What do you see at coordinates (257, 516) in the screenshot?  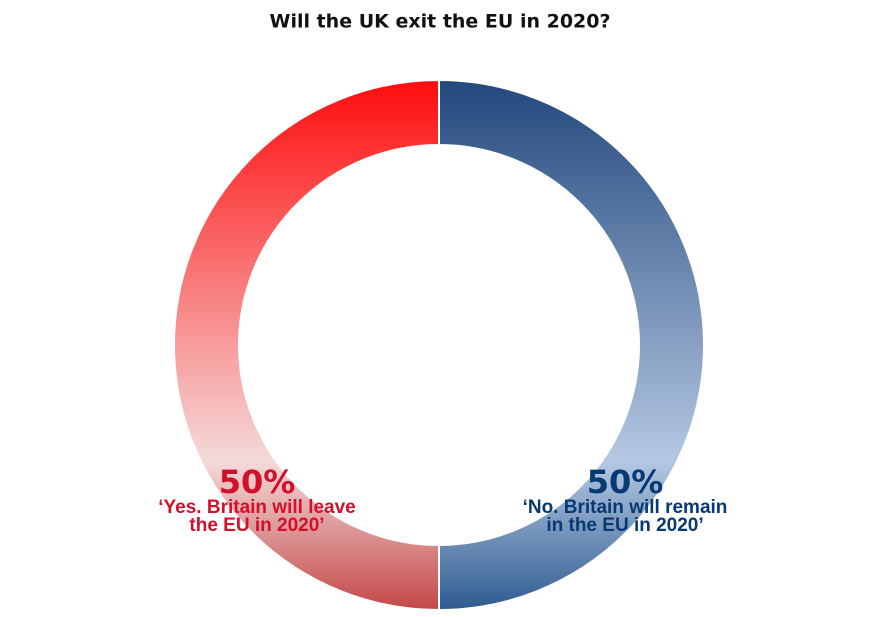 I see `category-label: ‘Yes. Britain will leave the EU in 2020’` at bounding box center [257, 516].